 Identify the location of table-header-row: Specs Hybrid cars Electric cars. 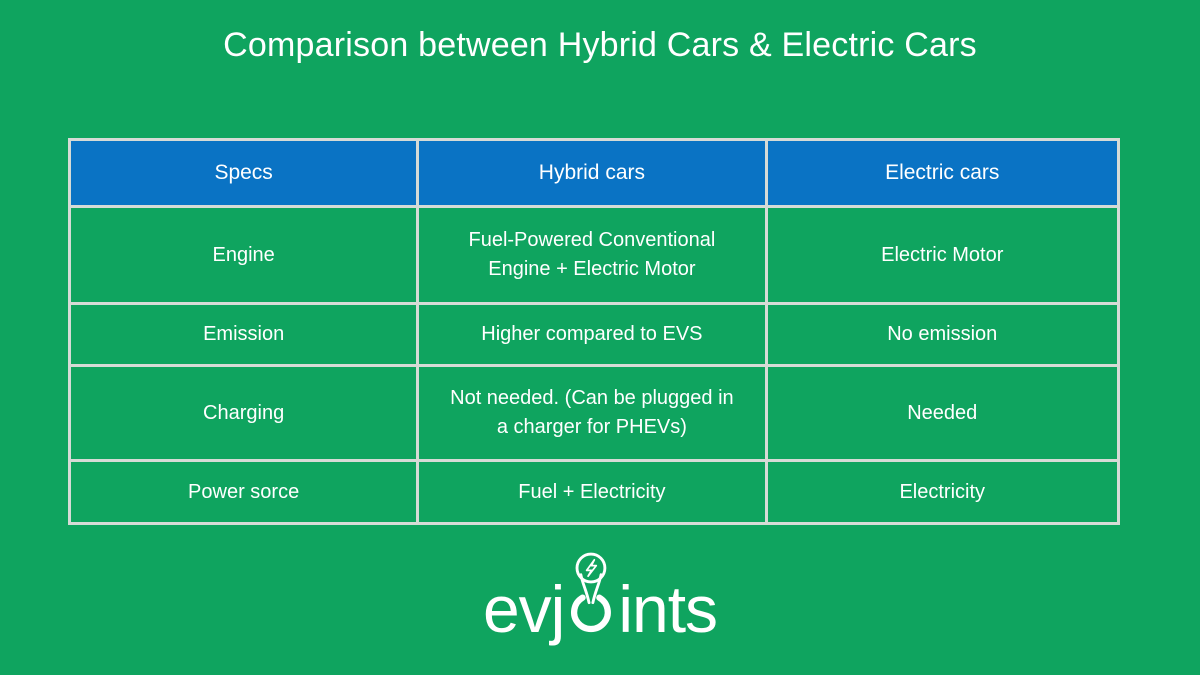
(594, 173).